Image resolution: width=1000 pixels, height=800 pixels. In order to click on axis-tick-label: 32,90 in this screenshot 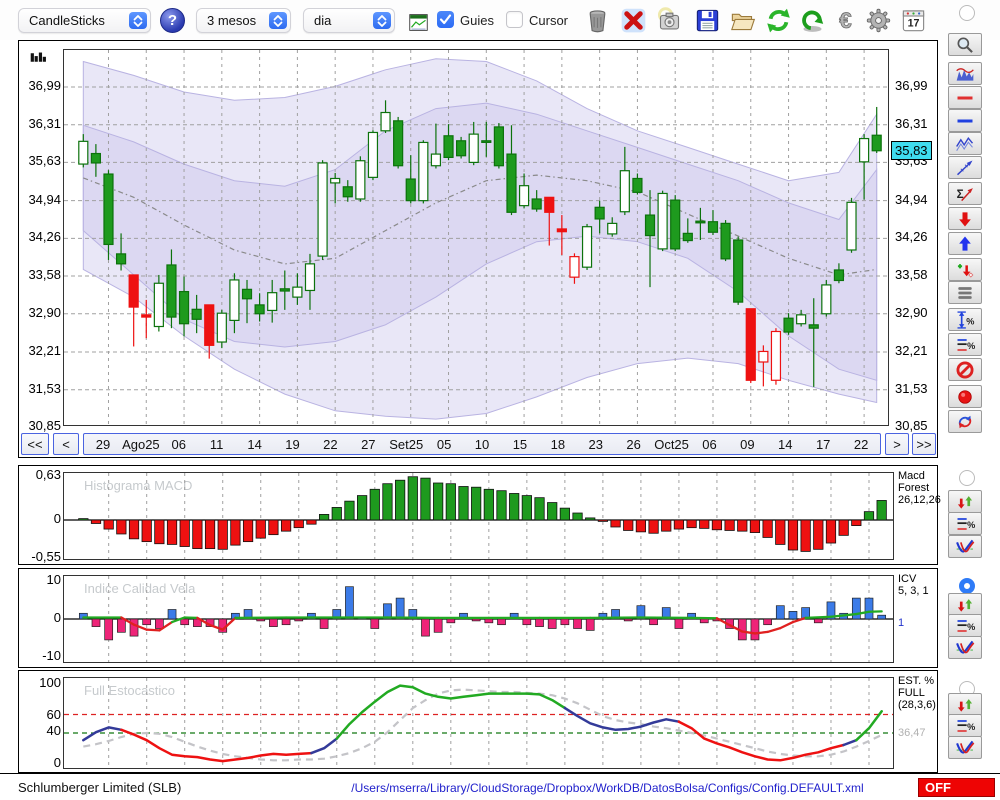, I will do `click(911, 312)`.